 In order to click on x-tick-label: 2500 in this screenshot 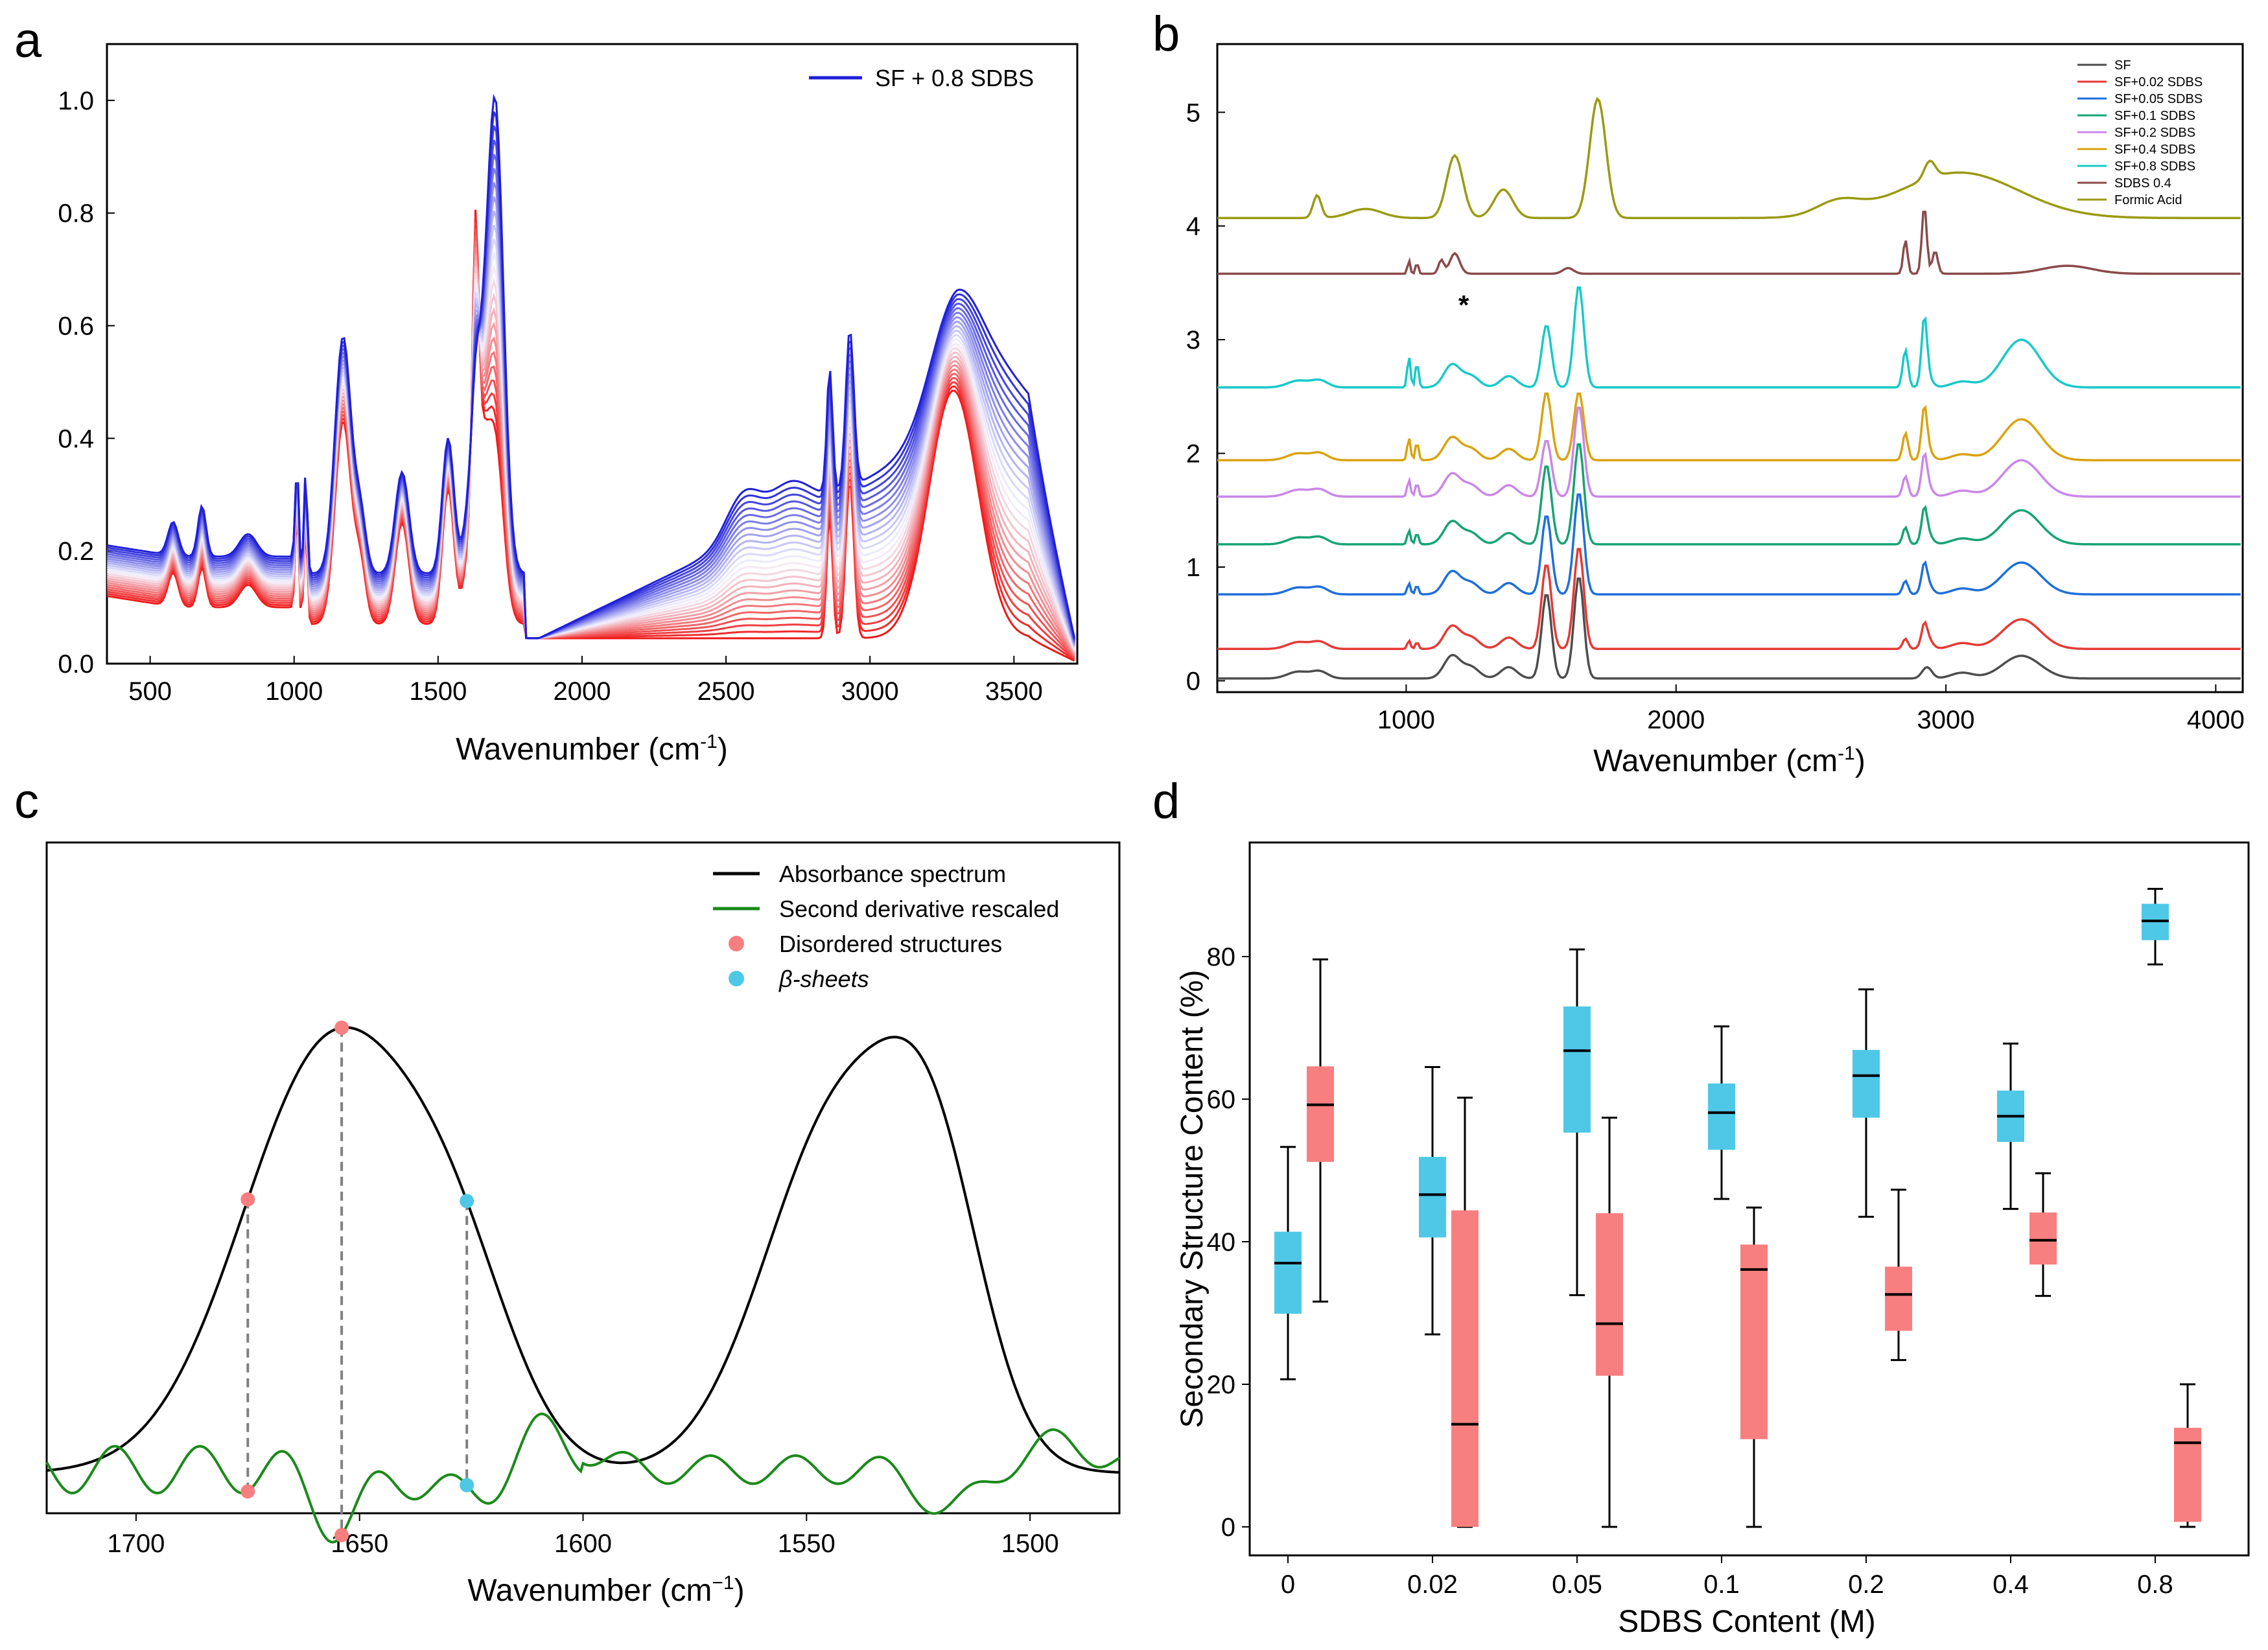, I will do `click(726, 691)`.